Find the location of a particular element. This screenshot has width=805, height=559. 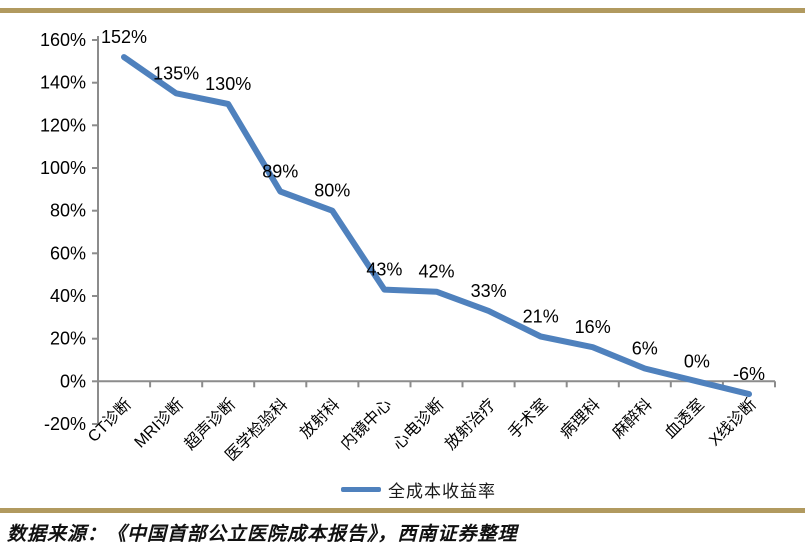

data-point-label: 80% is located at coordinates (332, 191).